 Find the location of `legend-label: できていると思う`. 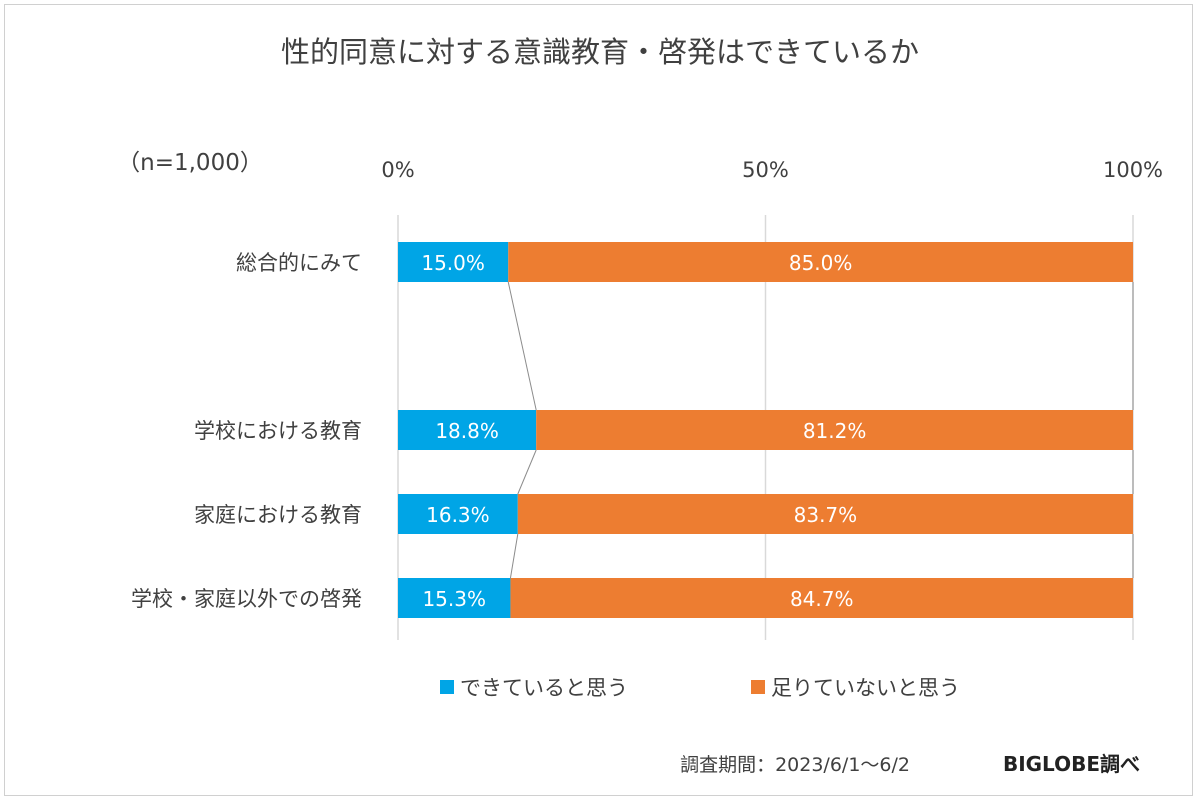

legend-label: できていると思う is located at coordinates (544, 688).